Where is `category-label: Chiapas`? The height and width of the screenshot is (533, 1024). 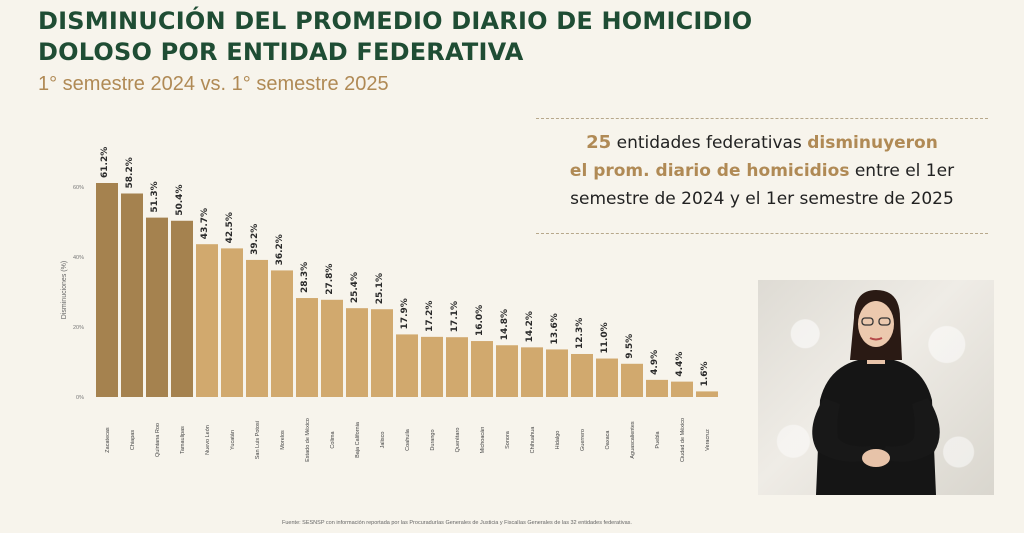
category-label: Chiapas is located at coordinates (133, 440).